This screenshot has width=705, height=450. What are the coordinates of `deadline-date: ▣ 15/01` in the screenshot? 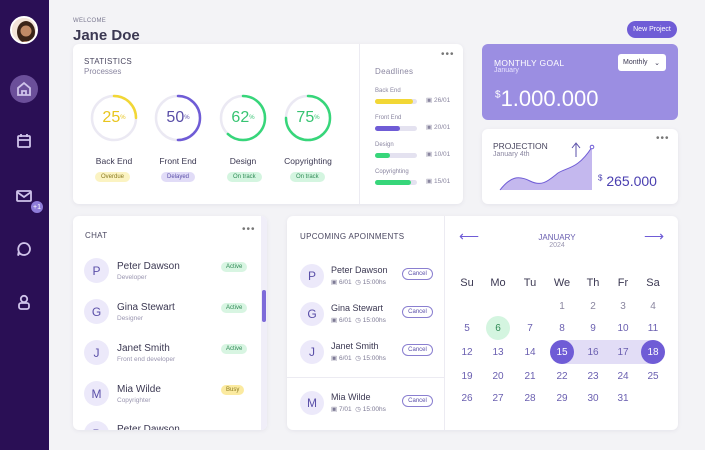 It's located at (438, 181).